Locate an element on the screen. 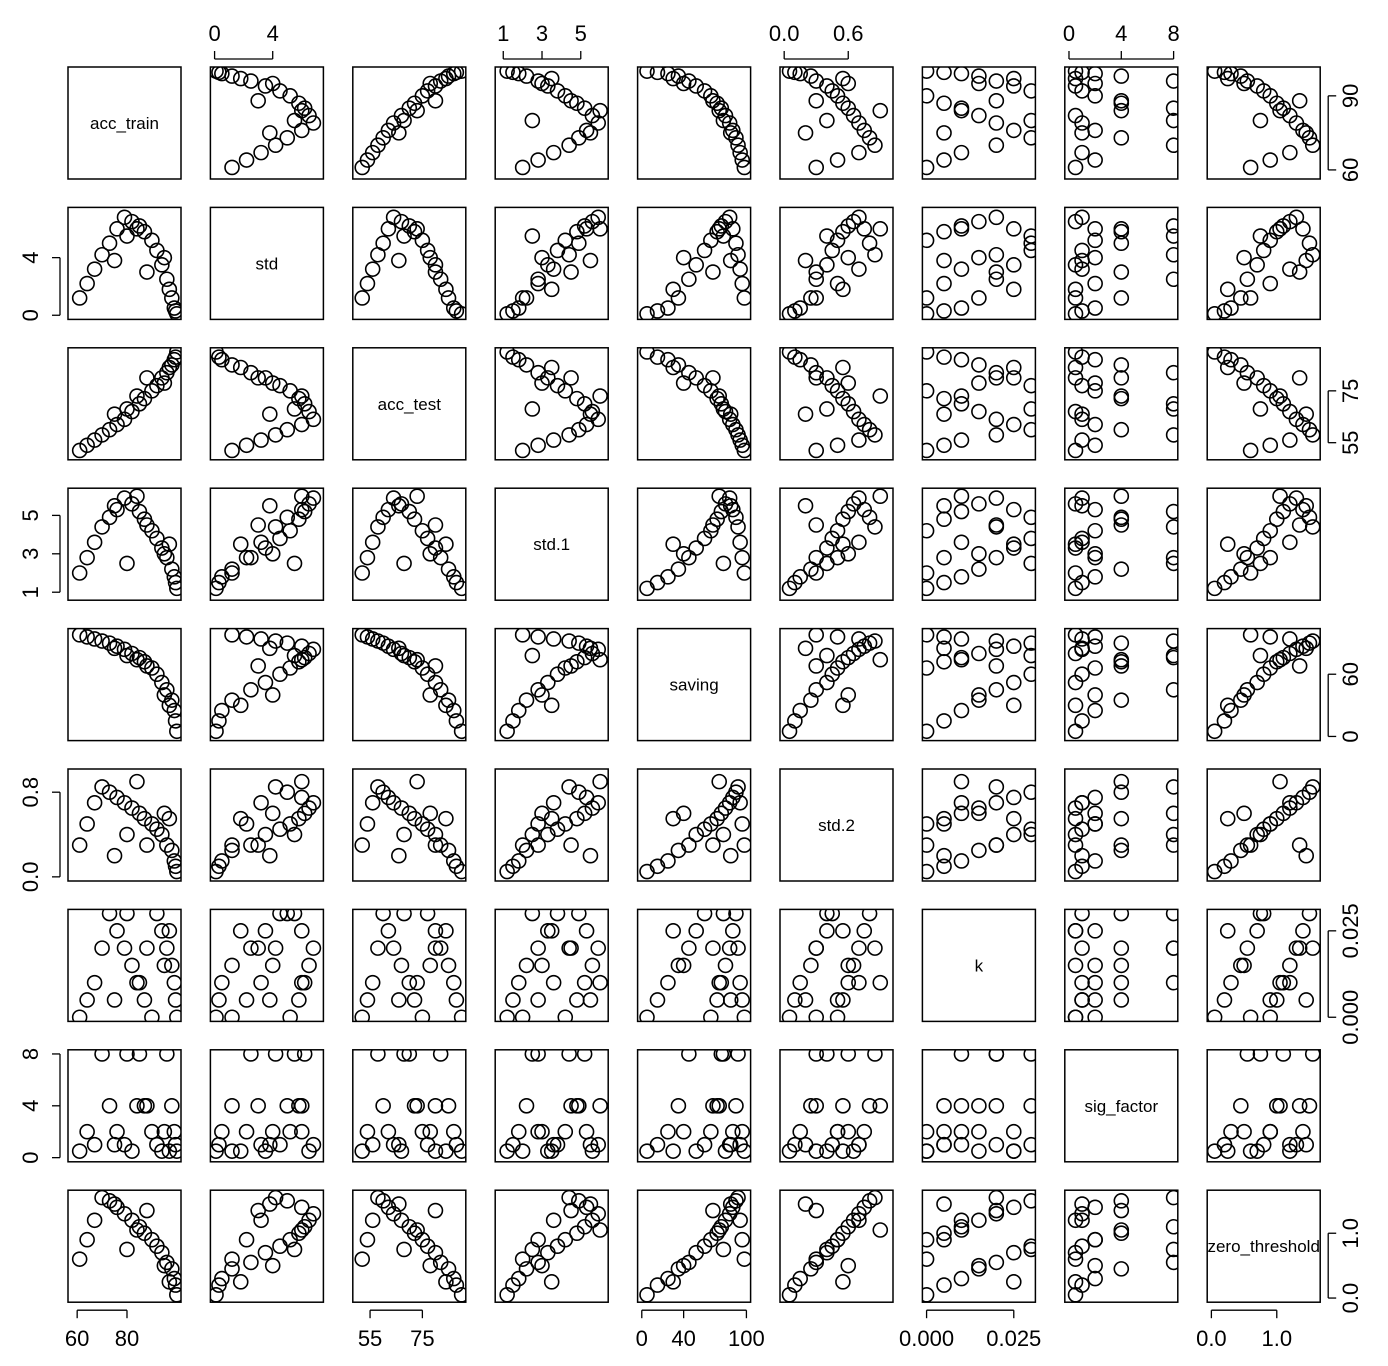 The image size is (1388, 1366). y-tick-label: 1.0 is located at coordinates (1350, 1233).